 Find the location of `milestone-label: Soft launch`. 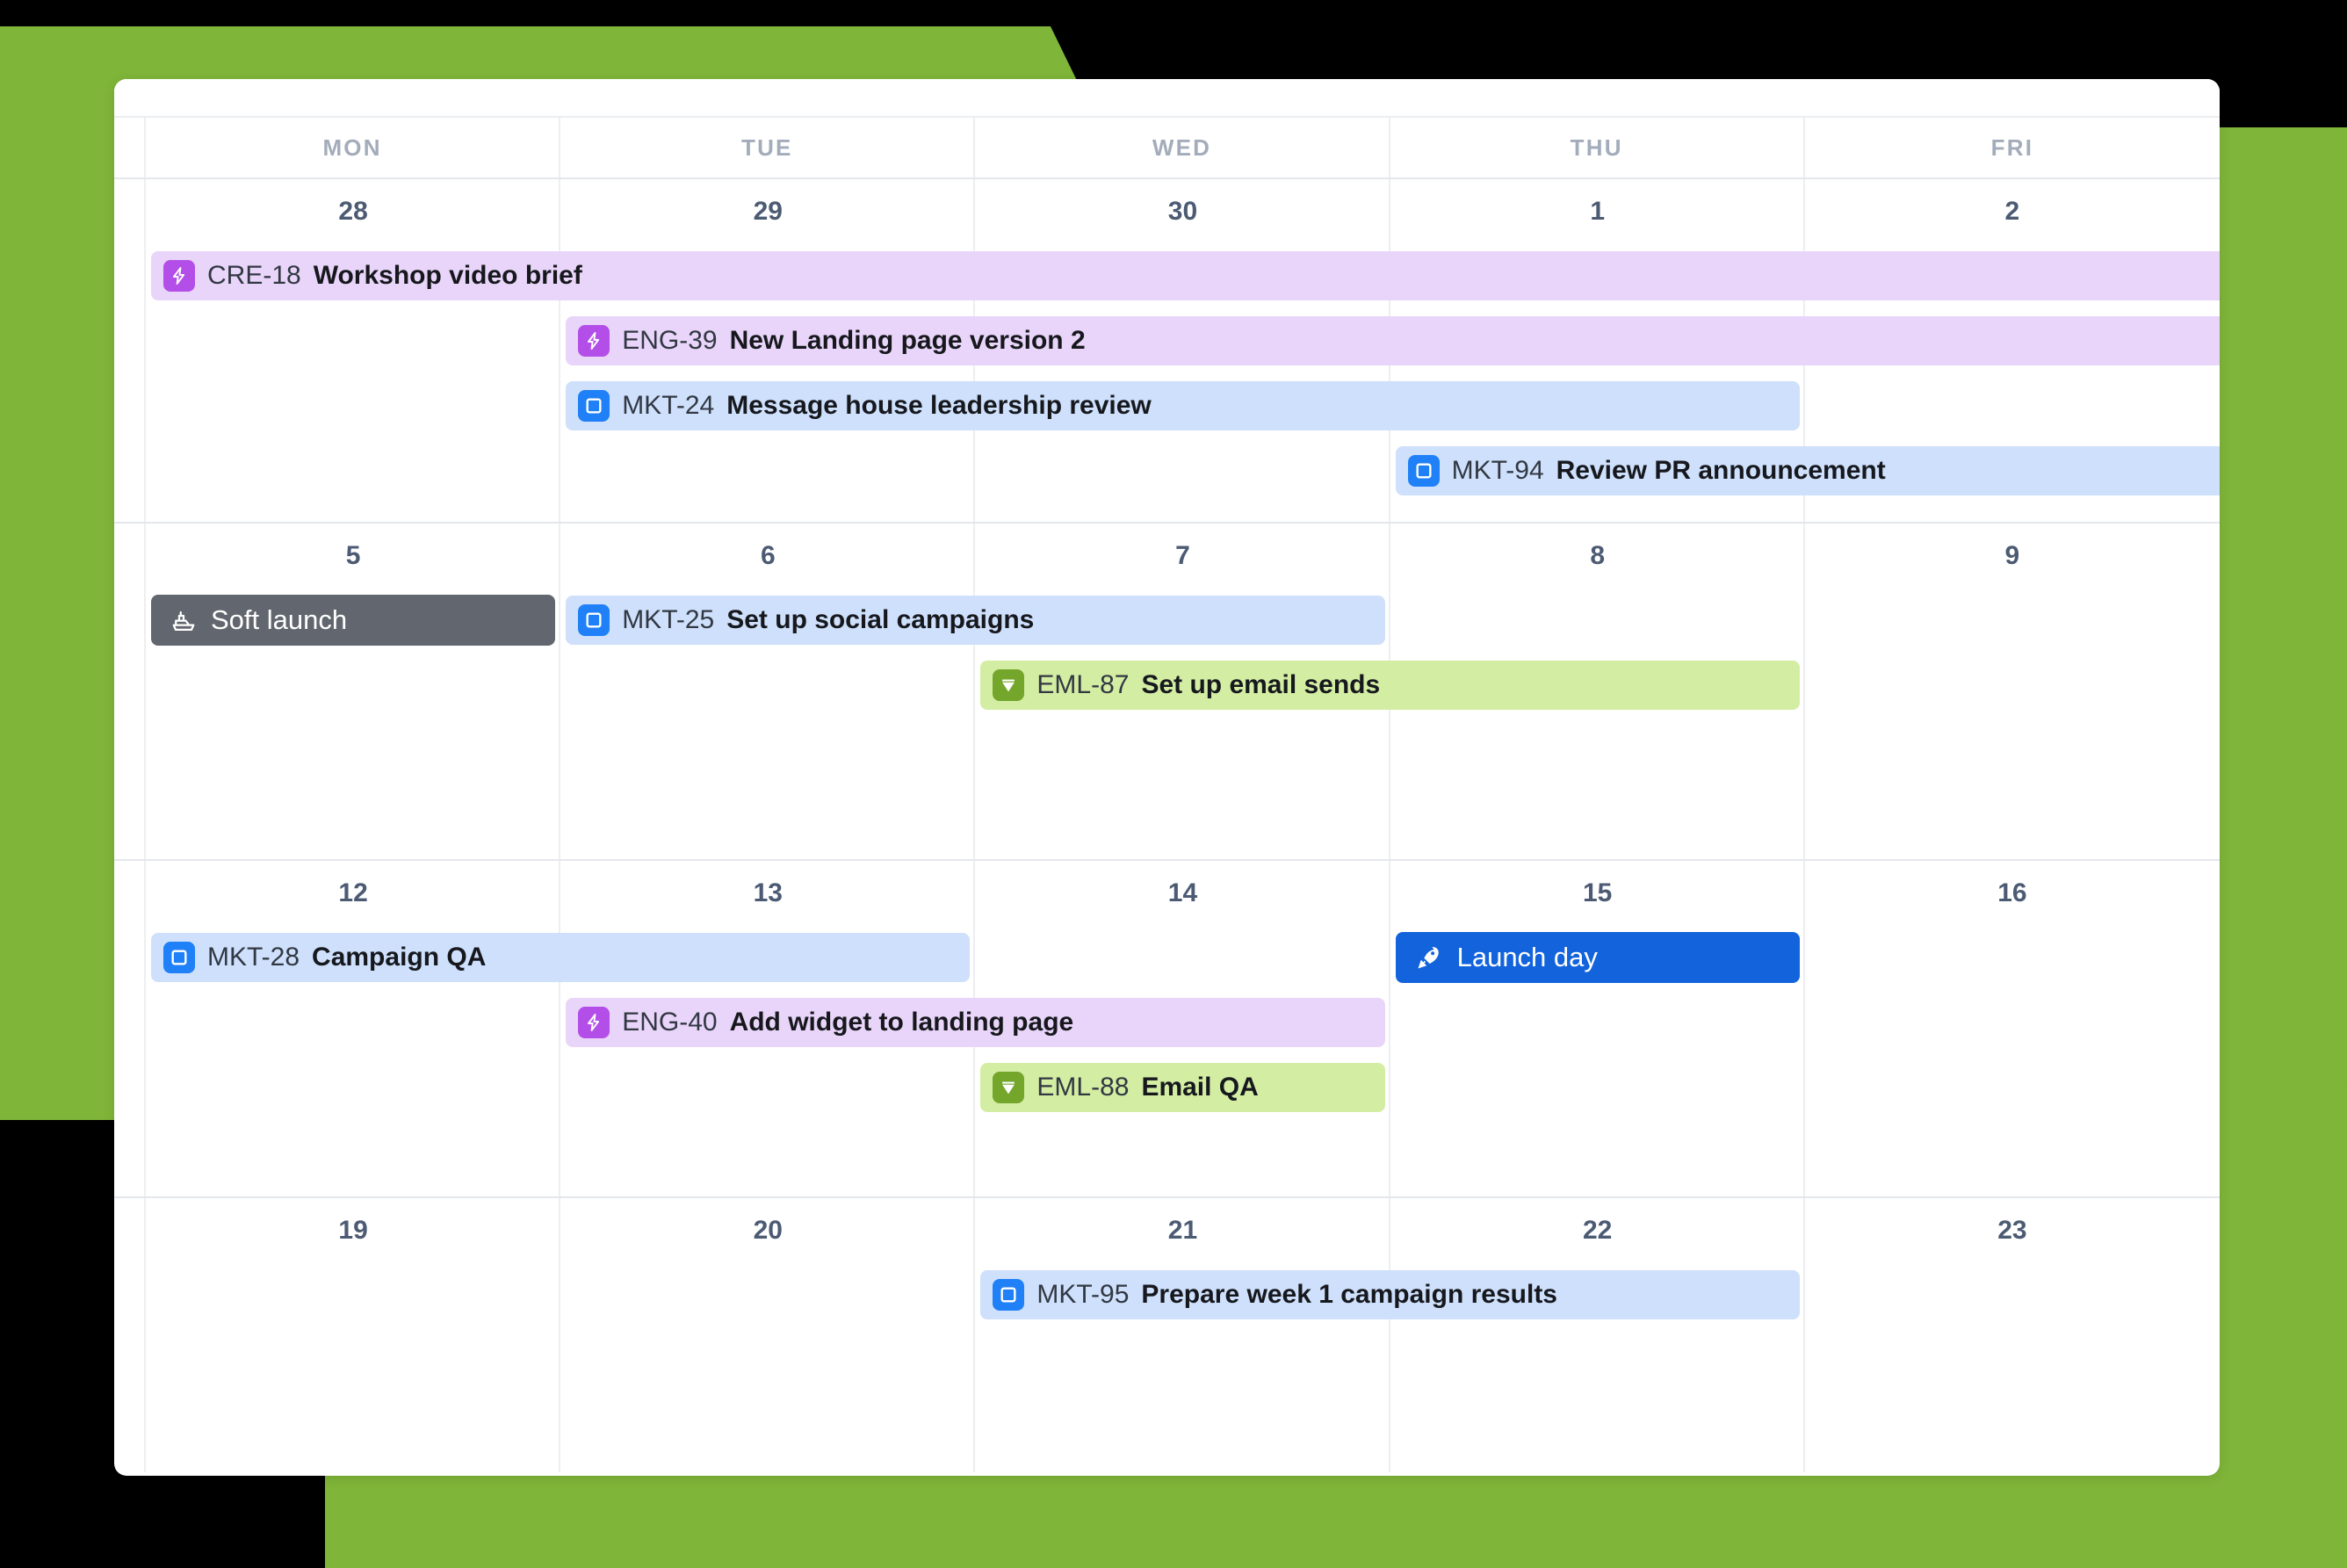

milestone-label: Soft launch is located at coordinates (279, 619).